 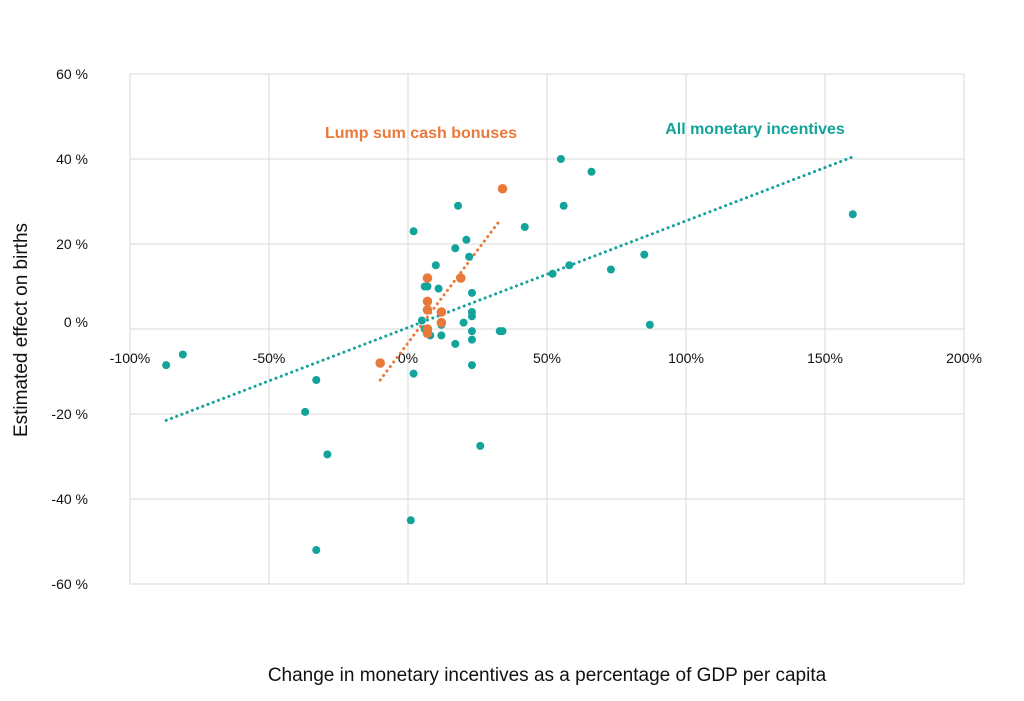 What do you see at coordinates (72, 159) in the screenshot?
I see `y-tick-label: 40 %` at bounding box center [72, 159].